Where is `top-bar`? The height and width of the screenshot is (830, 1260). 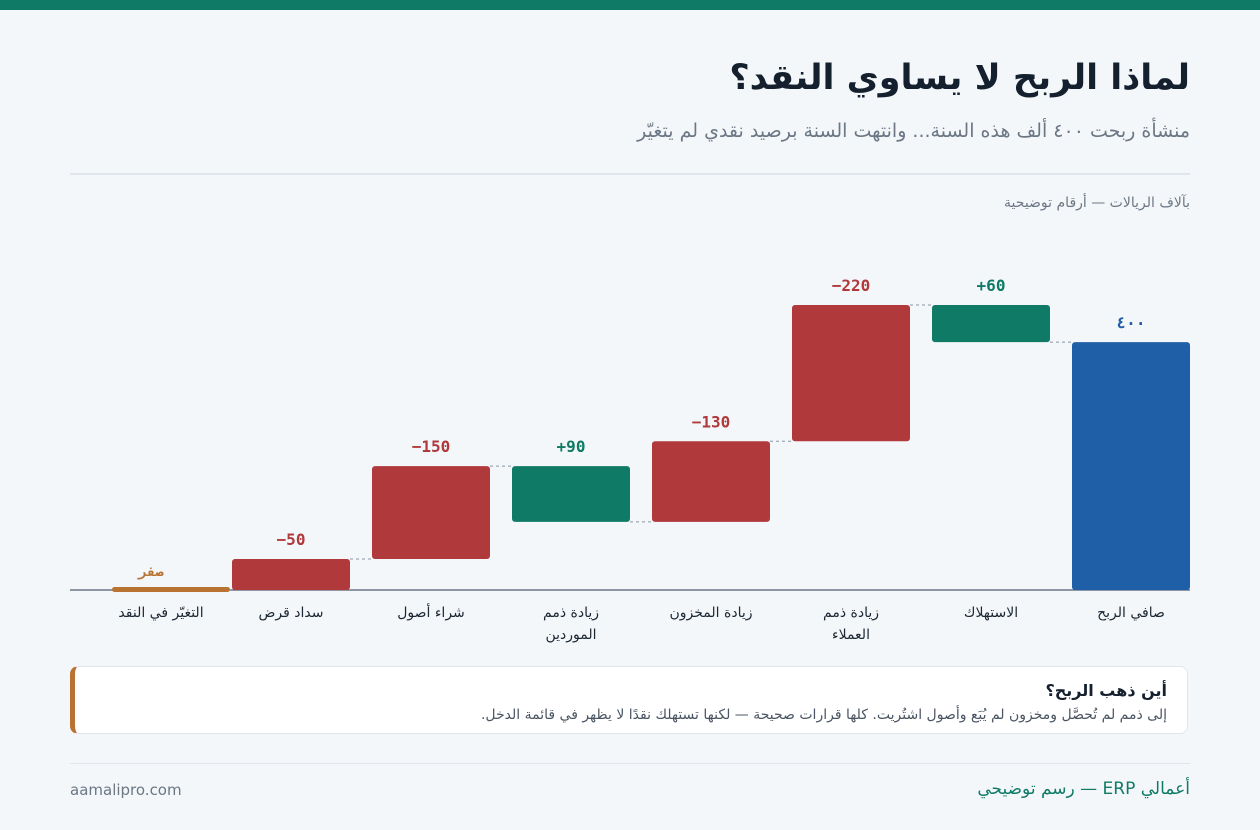 top-bar is located at coordinates (630, 5).